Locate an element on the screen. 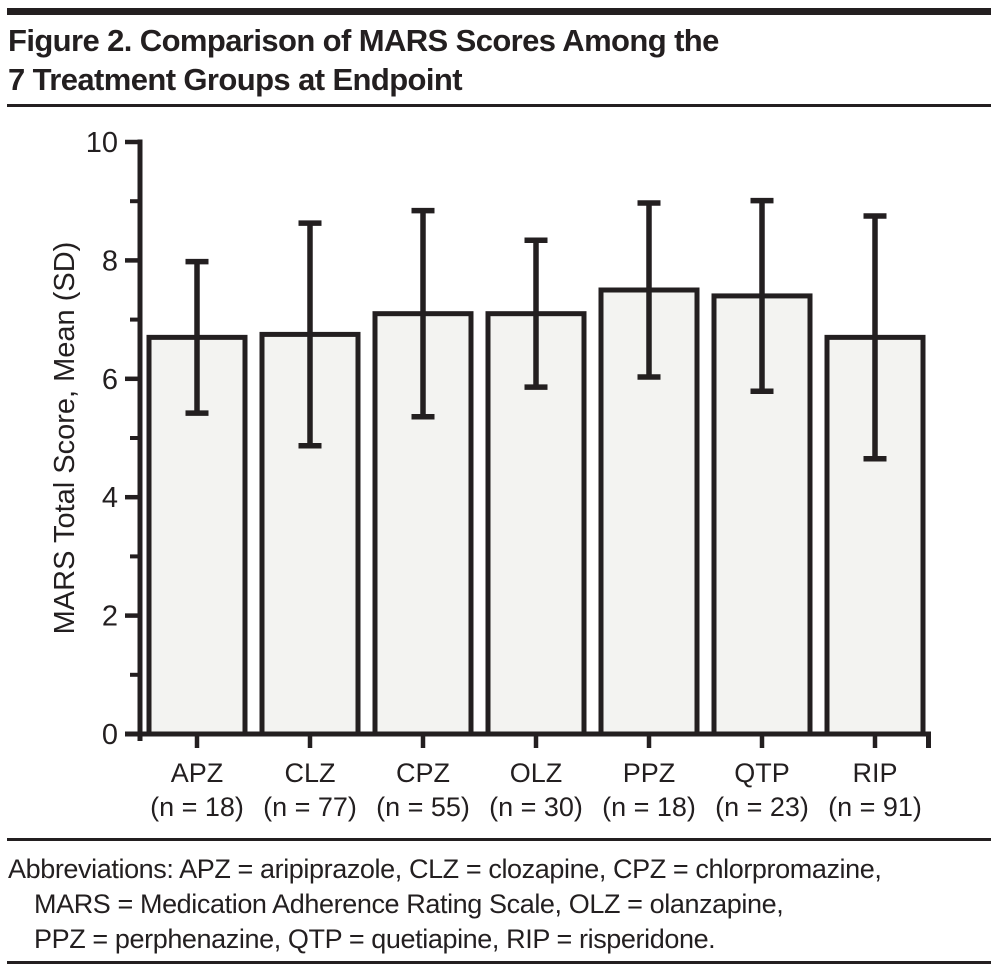  footnote-top-rule is located at coordinates (499, 839).